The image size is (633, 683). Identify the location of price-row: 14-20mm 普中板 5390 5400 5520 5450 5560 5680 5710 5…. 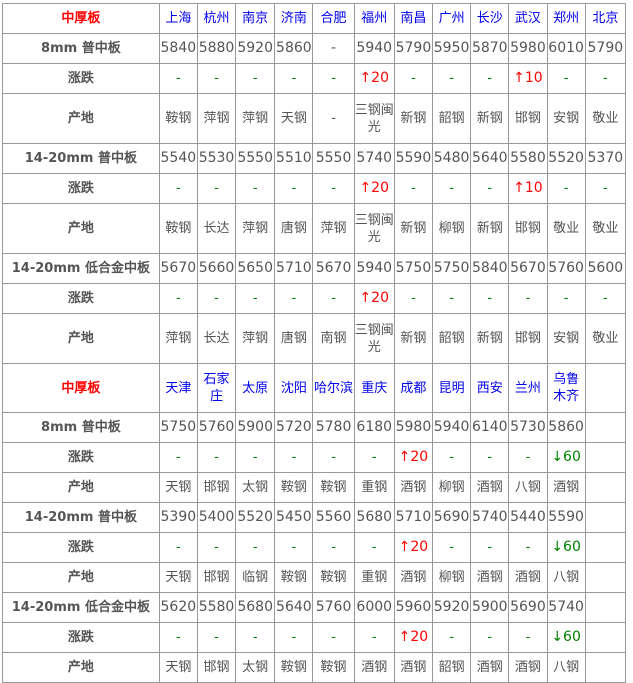
(314, 517).